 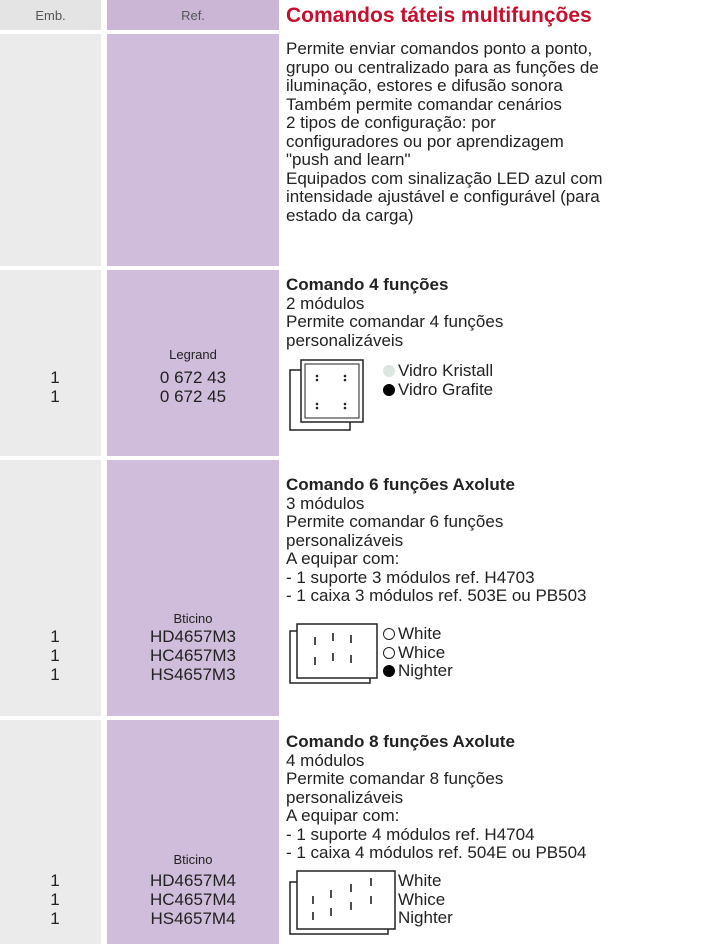 I want to click on intro-line: 2 tipos de configuração: por, so click(x=391, y=122).